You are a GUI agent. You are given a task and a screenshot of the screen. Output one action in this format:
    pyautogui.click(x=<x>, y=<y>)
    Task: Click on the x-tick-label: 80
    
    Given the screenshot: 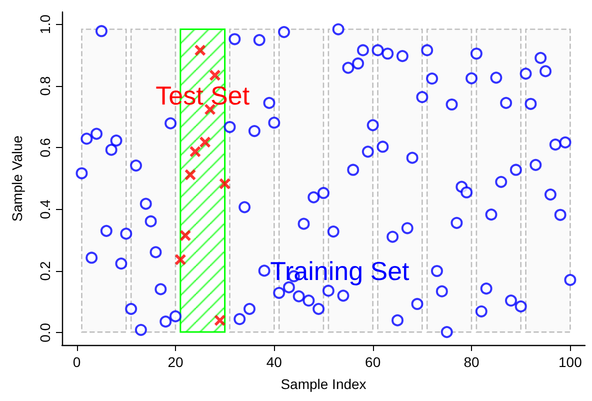 What is the action you would take?
    pyautogui.click(x=472, y=362)
    